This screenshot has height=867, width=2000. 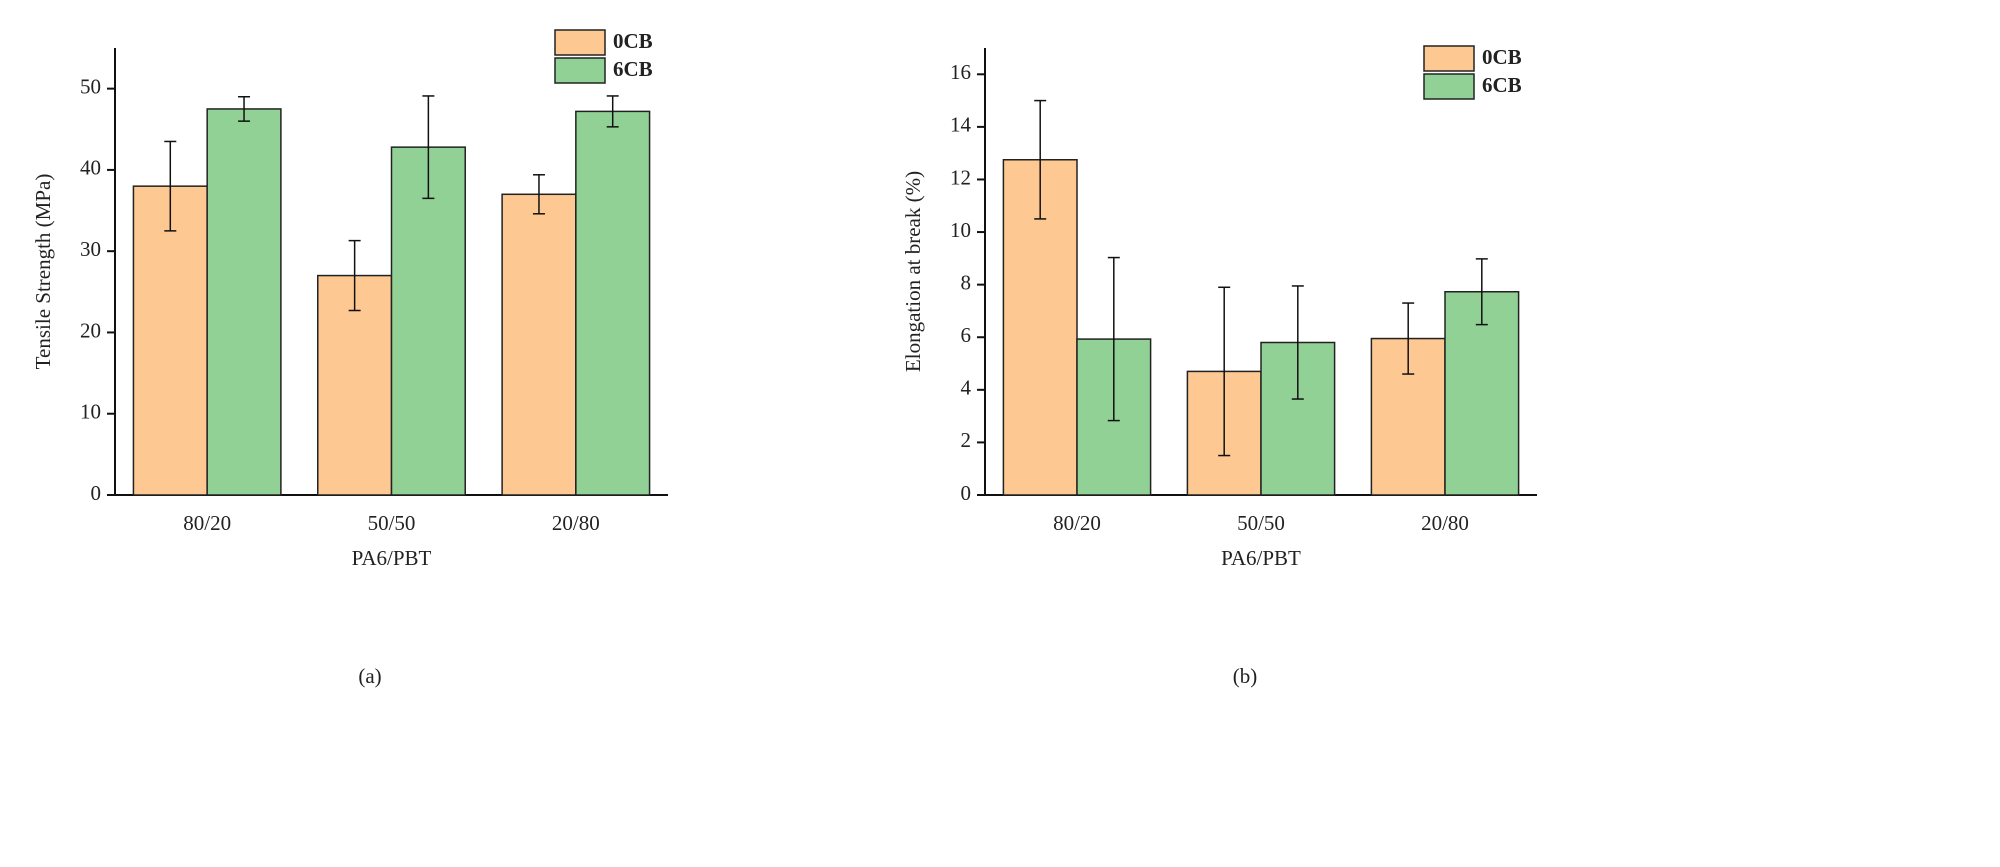 What do you see at coordinates (960, 72) in the screenshot?
I see `y-tick-label: 16` at bounding box center [960, 72].